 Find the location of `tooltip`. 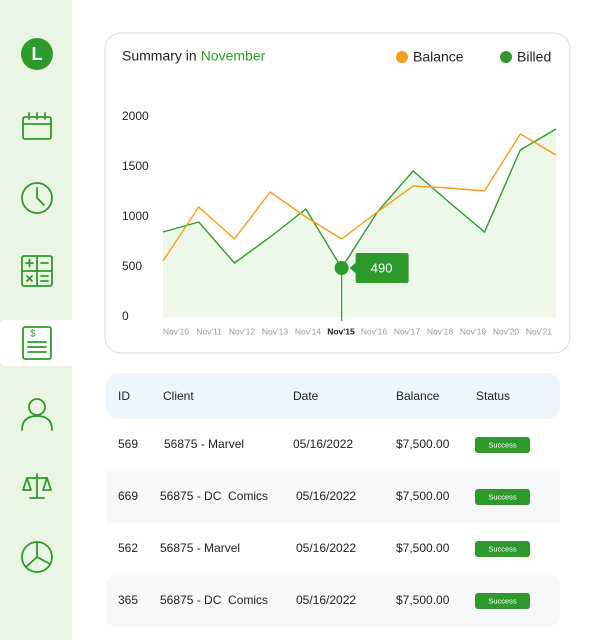

tooltip is located at coordinates (382, 268).